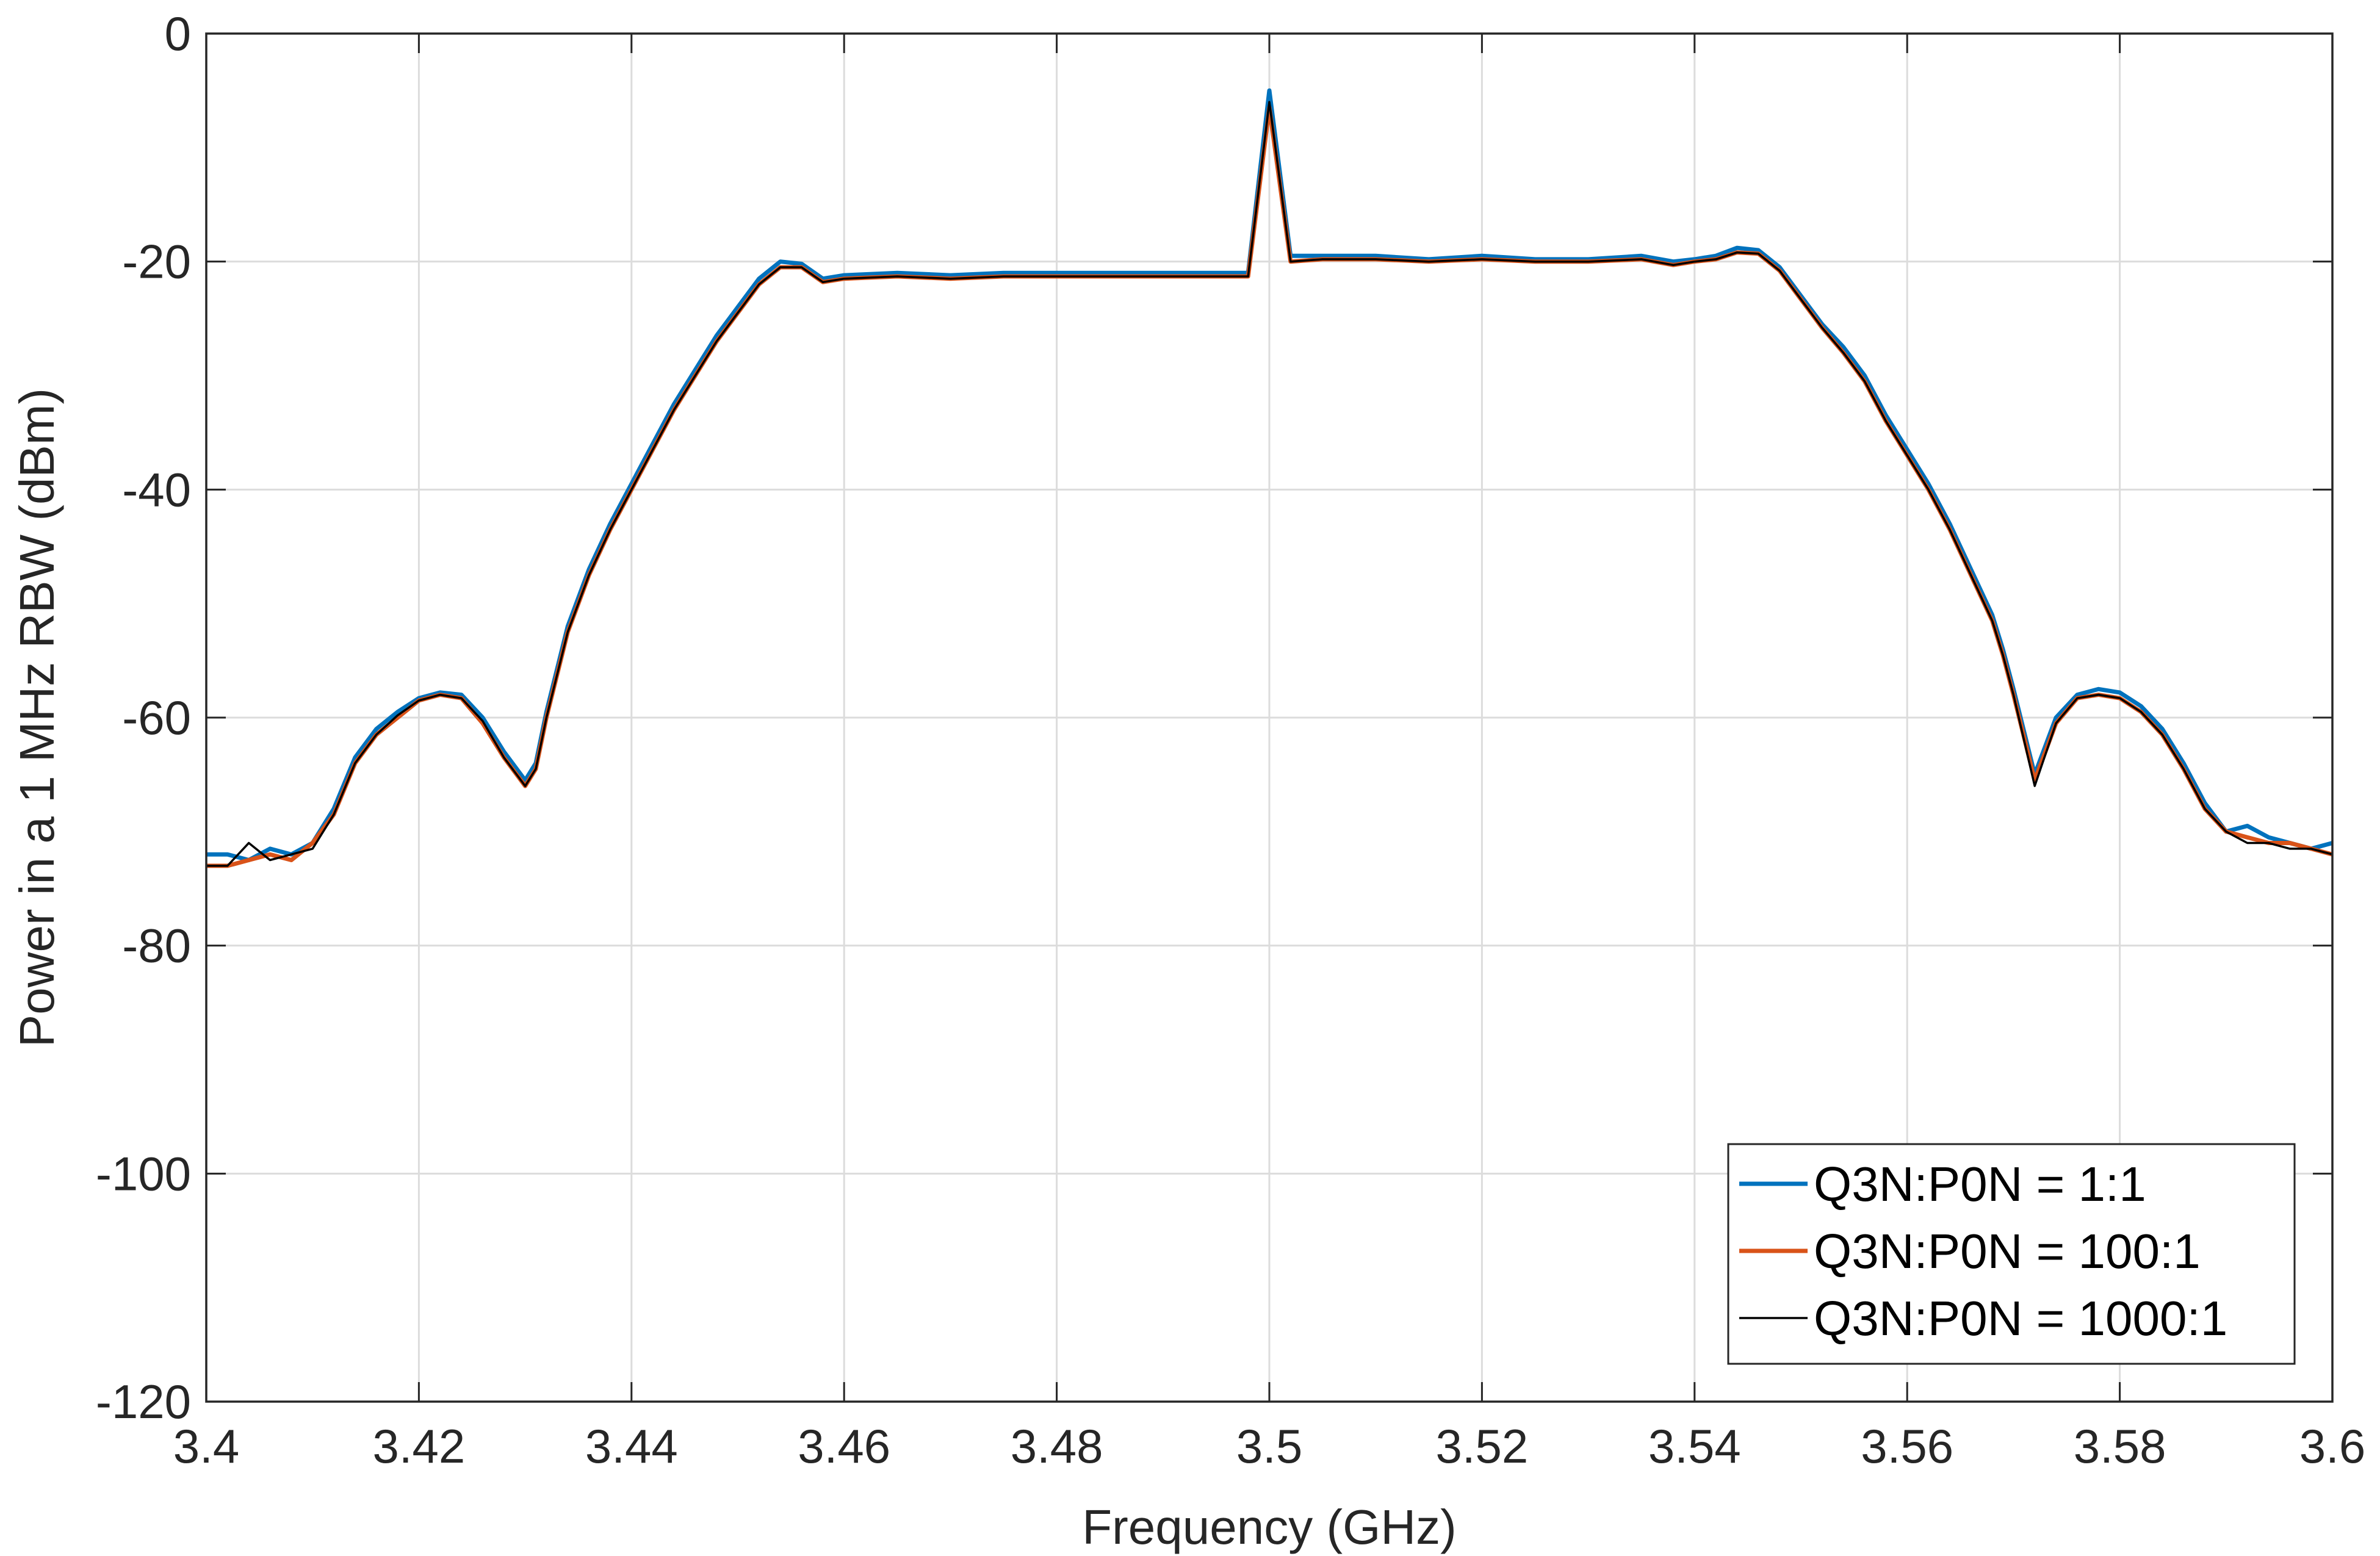 This screenshot has height=1556, width=2380. Describe the element at coordinates (37, 718) in the screenshot. I see `y-axis-label: Power in a 1 MHz RBW (dBm)` at that location.